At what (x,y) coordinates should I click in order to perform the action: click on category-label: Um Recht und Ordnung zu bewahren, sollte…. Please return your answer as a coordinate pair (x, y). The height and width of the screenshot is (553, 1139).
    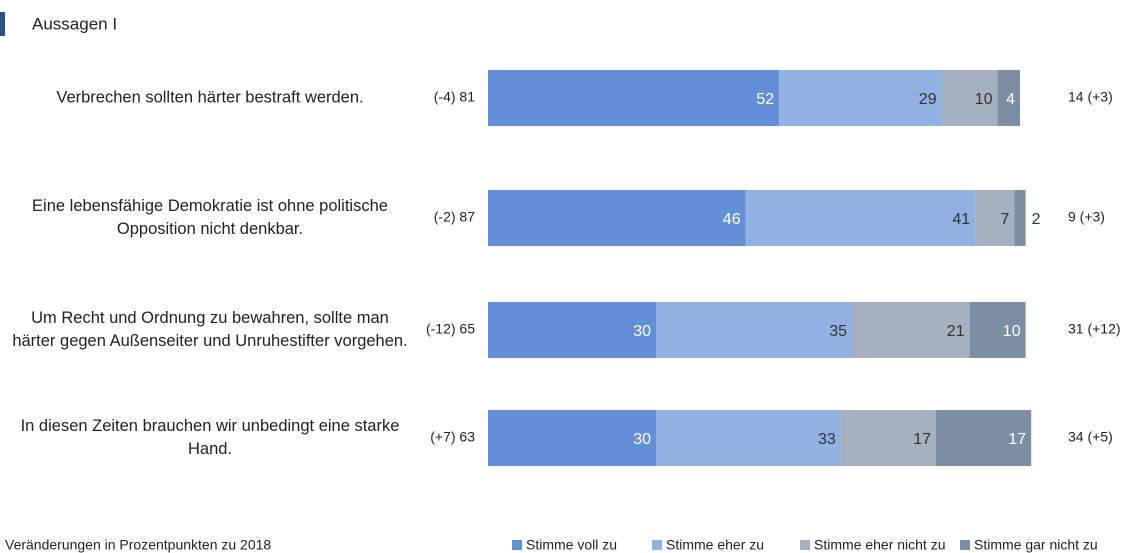
    Looking at the image, I should click on (210, 329).